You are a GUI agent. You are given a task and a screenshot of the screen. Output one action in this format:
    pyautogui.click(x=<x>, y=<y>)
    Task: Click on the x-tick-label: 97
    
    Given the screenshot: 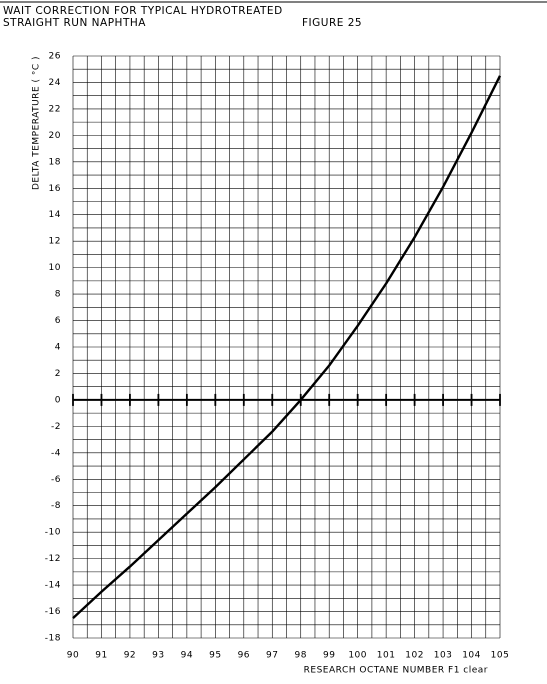 What is the action you would take?
    pyautogui.click(x=272, y=656)
    